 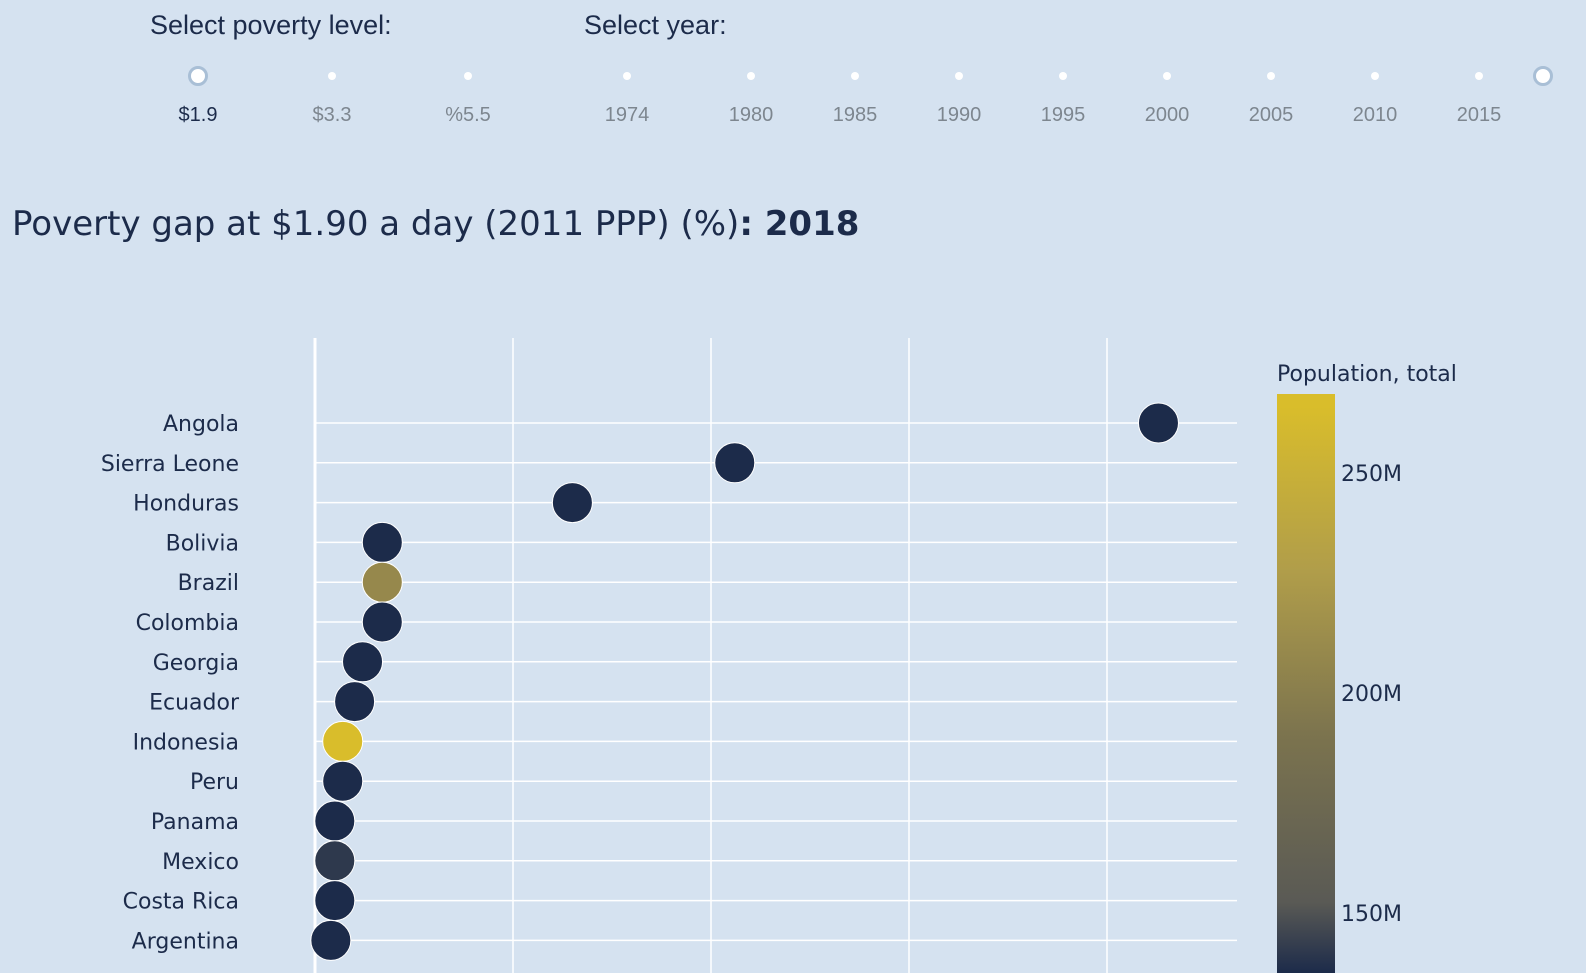 What do you see at coordinates (187, 623) in the screenshot?
I see `y-tick-label: Colombia` at bounding box center [187, 623].